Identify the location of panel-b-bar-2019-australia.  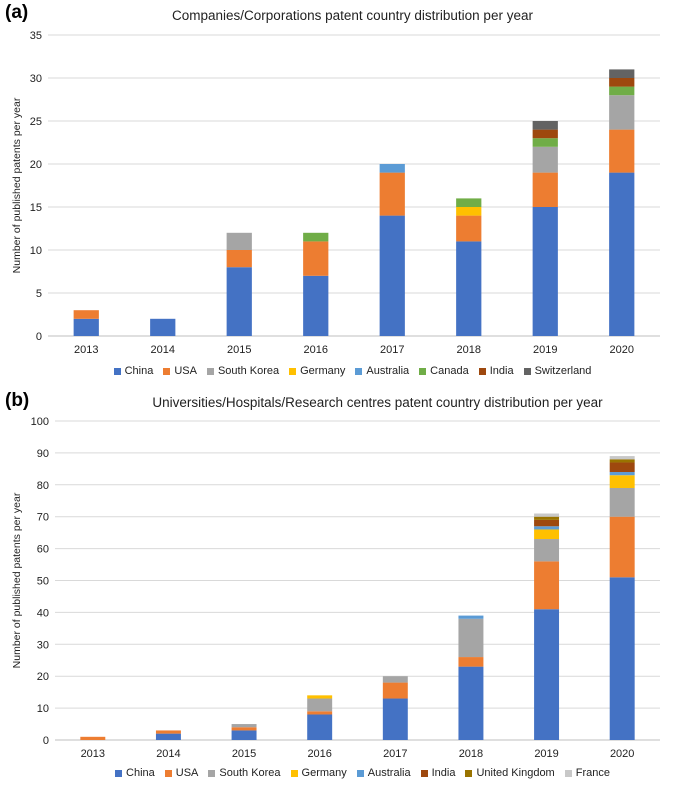
(547, 528).